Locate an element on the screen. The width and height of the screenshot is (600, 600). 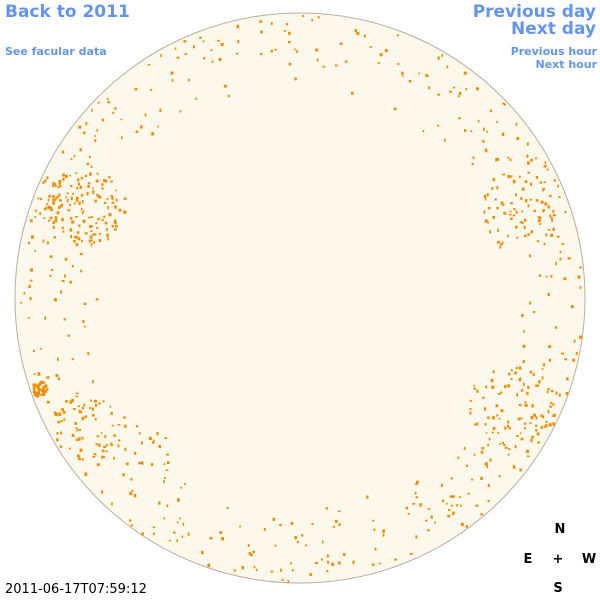
previous-hour-link: Previous hour is located at coordinates (553, 51).